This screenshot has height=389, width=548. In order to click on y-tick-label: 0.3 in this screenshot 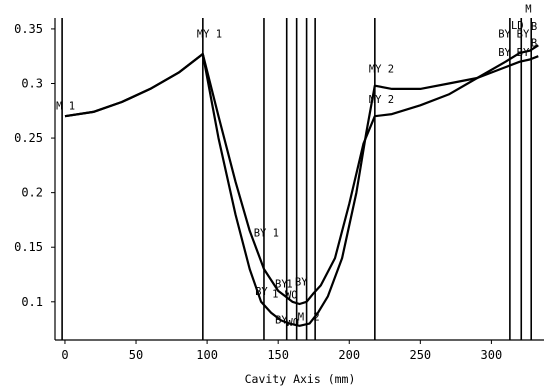, I will do `click(32, 83)`.